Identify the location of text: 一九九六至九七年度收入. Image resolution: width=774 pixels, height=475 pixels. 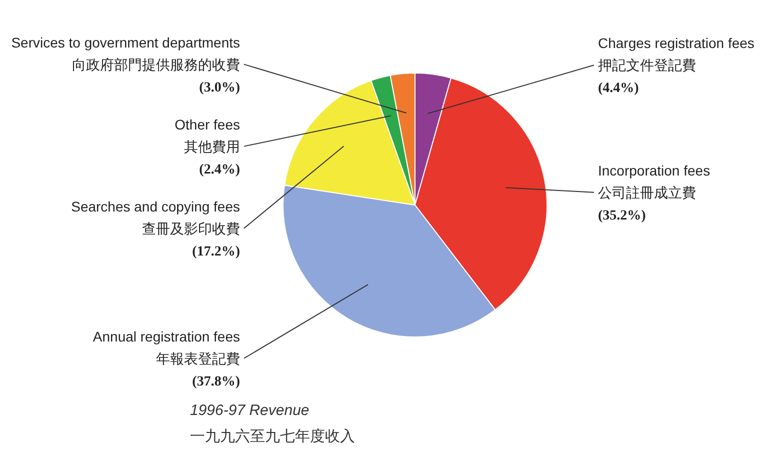
(272, 436).